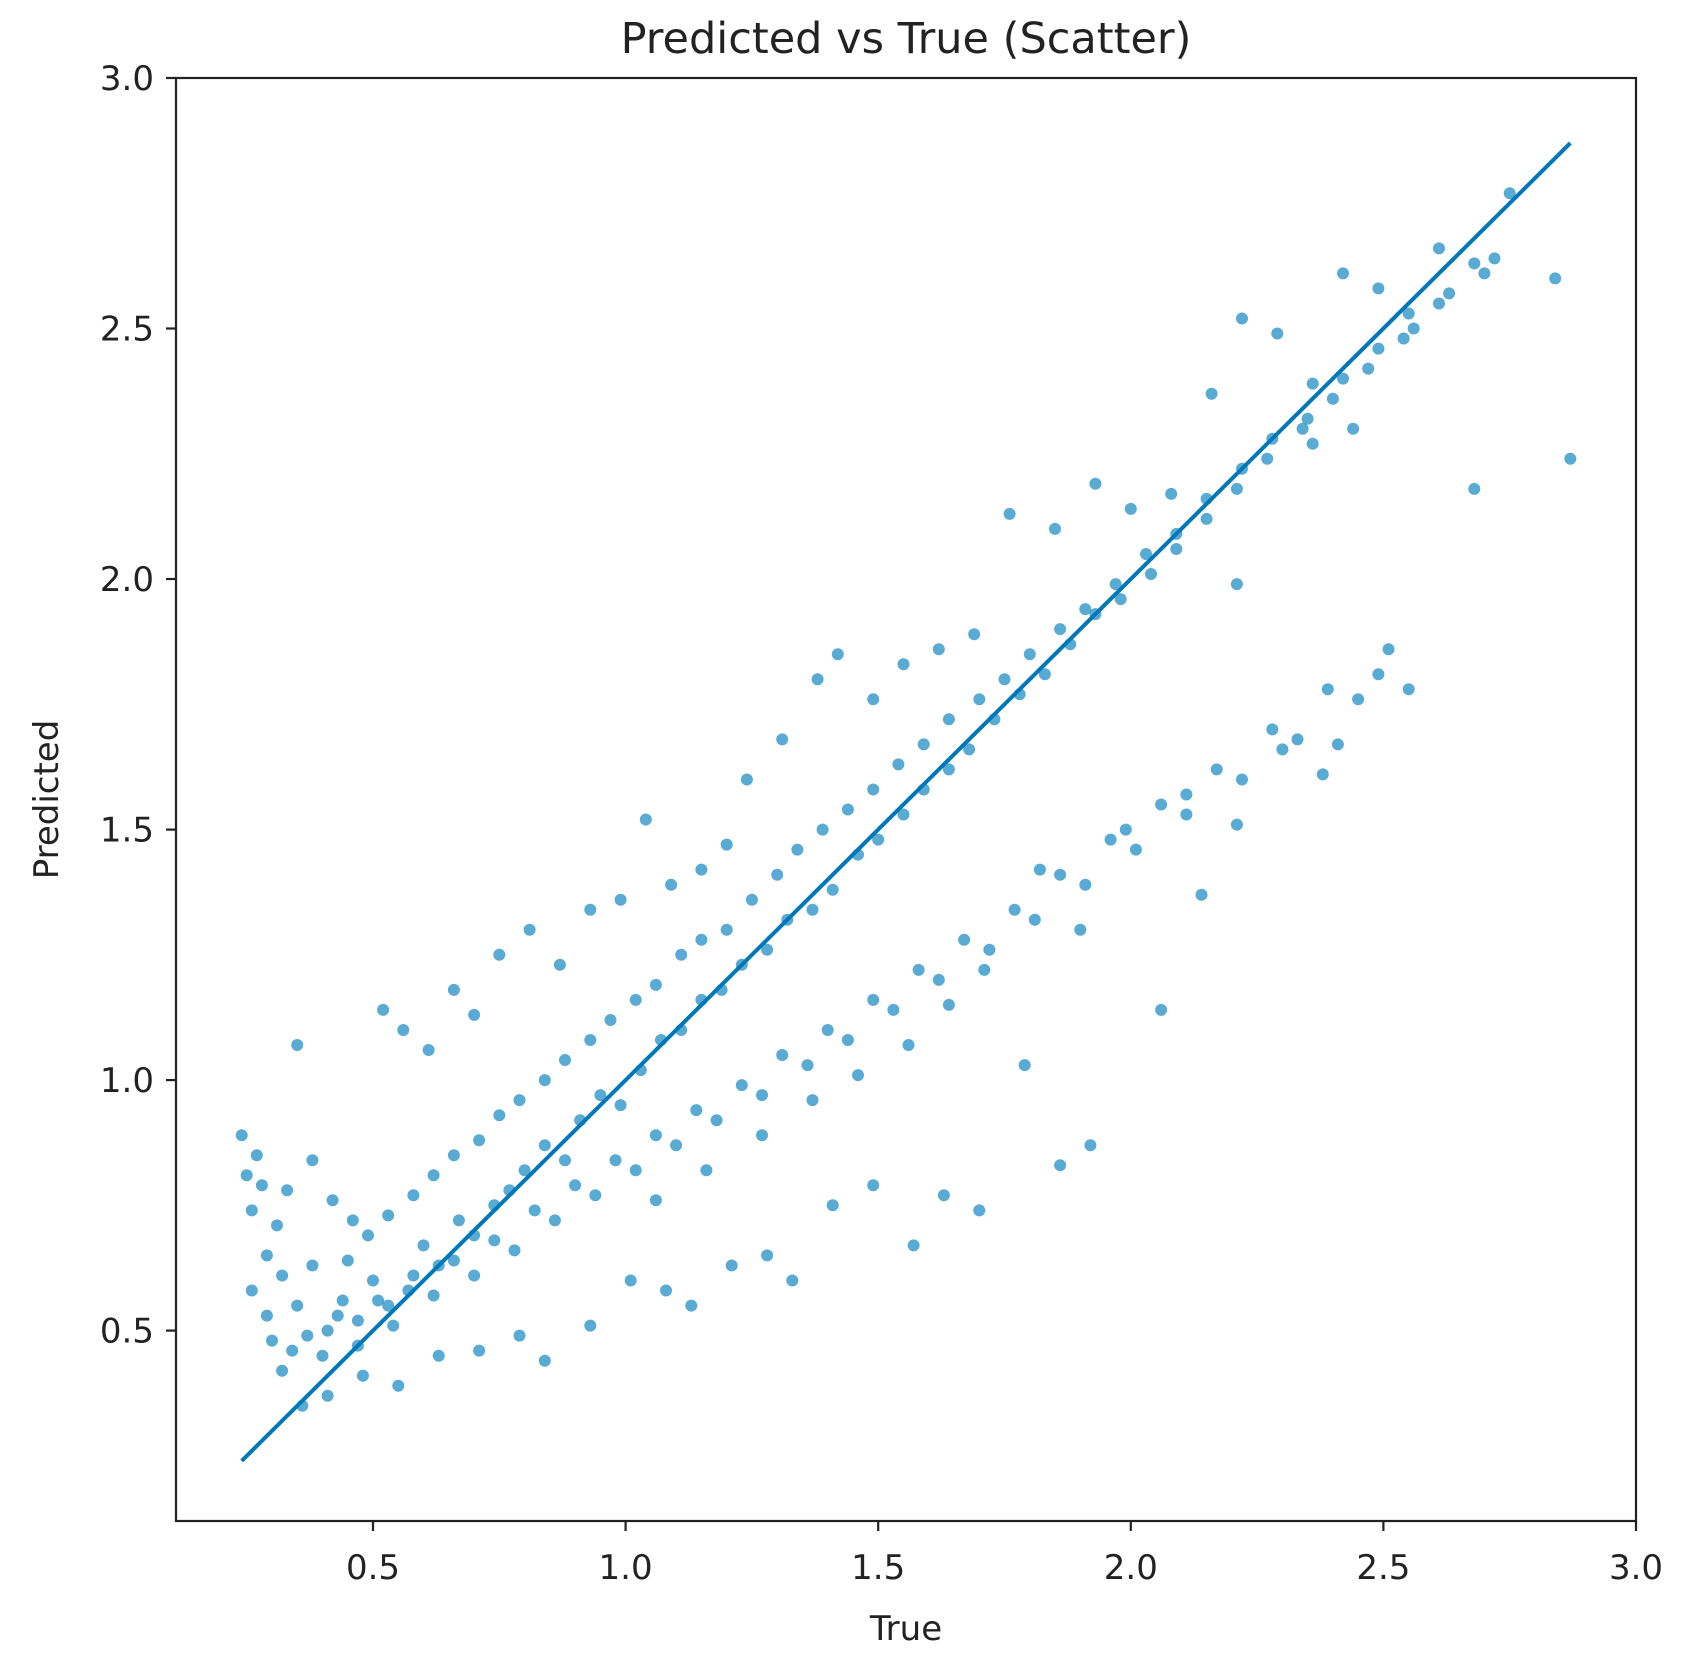 The height and width of the screenshot is (1668, 1685). What do you see at coordinates (1131, 1568) in the screenshot?
I see `x-tick-label-4: 2.0` at bounding box center [1131, 1568].